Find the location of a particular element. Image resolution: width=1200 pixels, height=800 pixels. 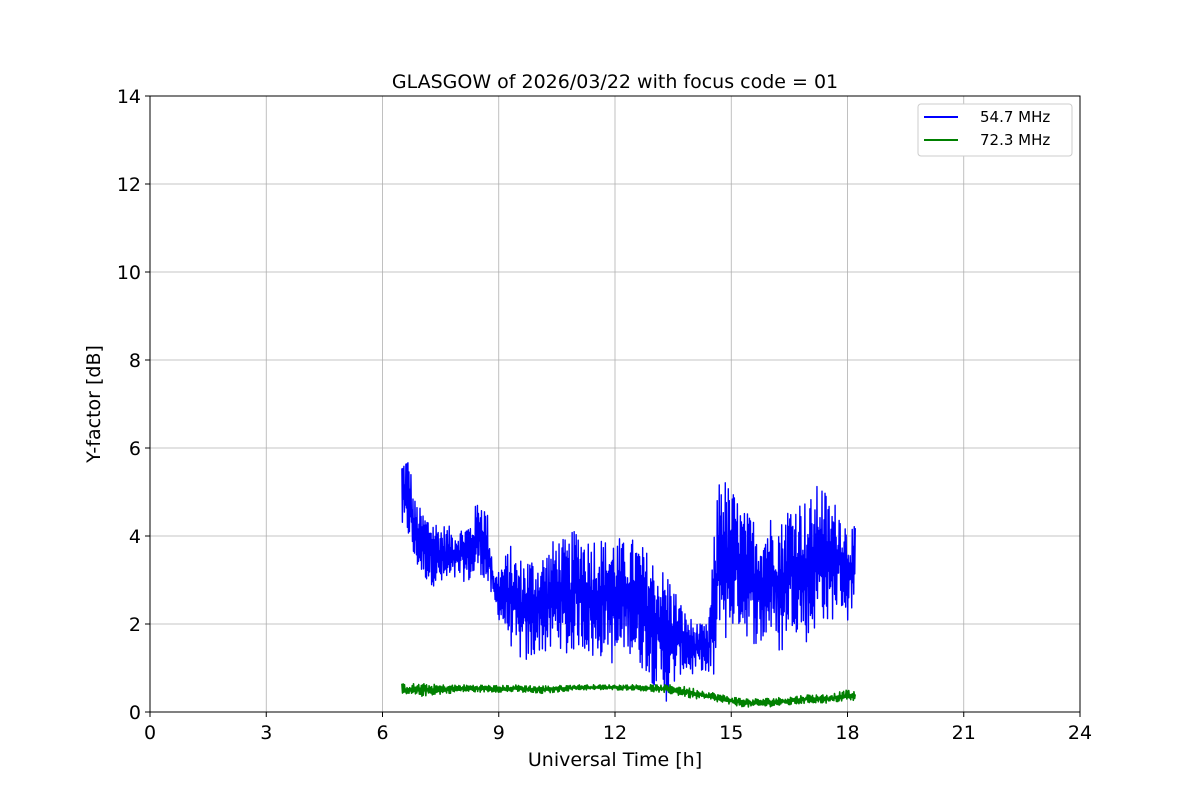

y-tick-label: 12 is located at coordinates (129, 185).